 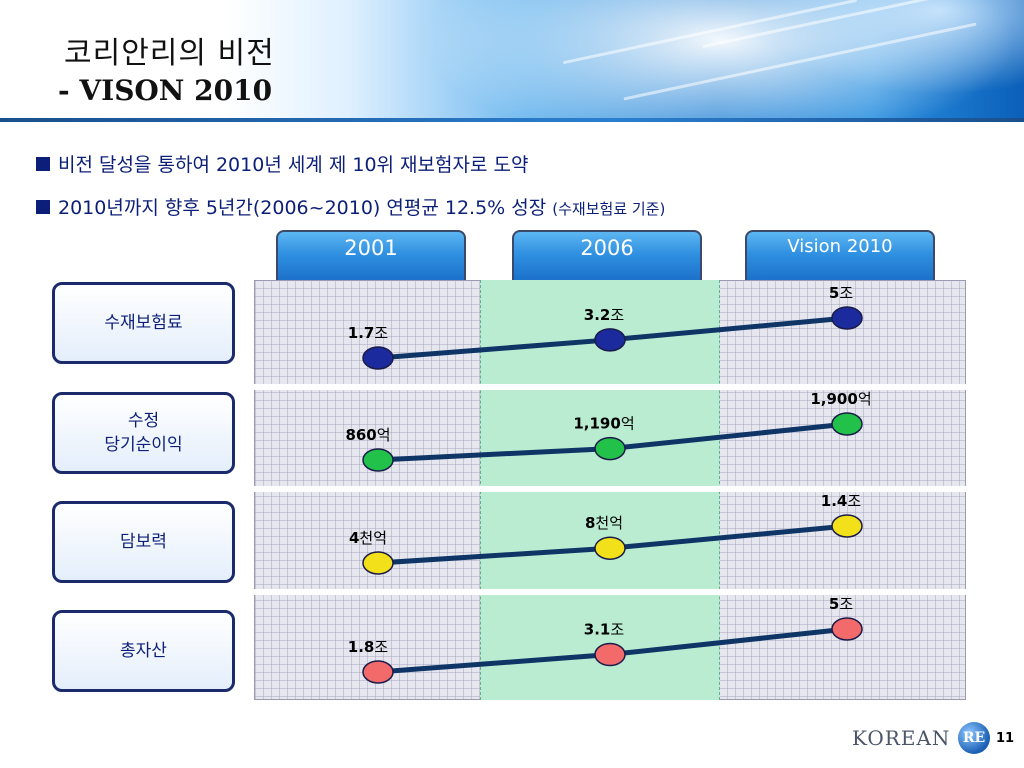 I want to click on row-label-line: 담보력, so click(x=143, y=542).